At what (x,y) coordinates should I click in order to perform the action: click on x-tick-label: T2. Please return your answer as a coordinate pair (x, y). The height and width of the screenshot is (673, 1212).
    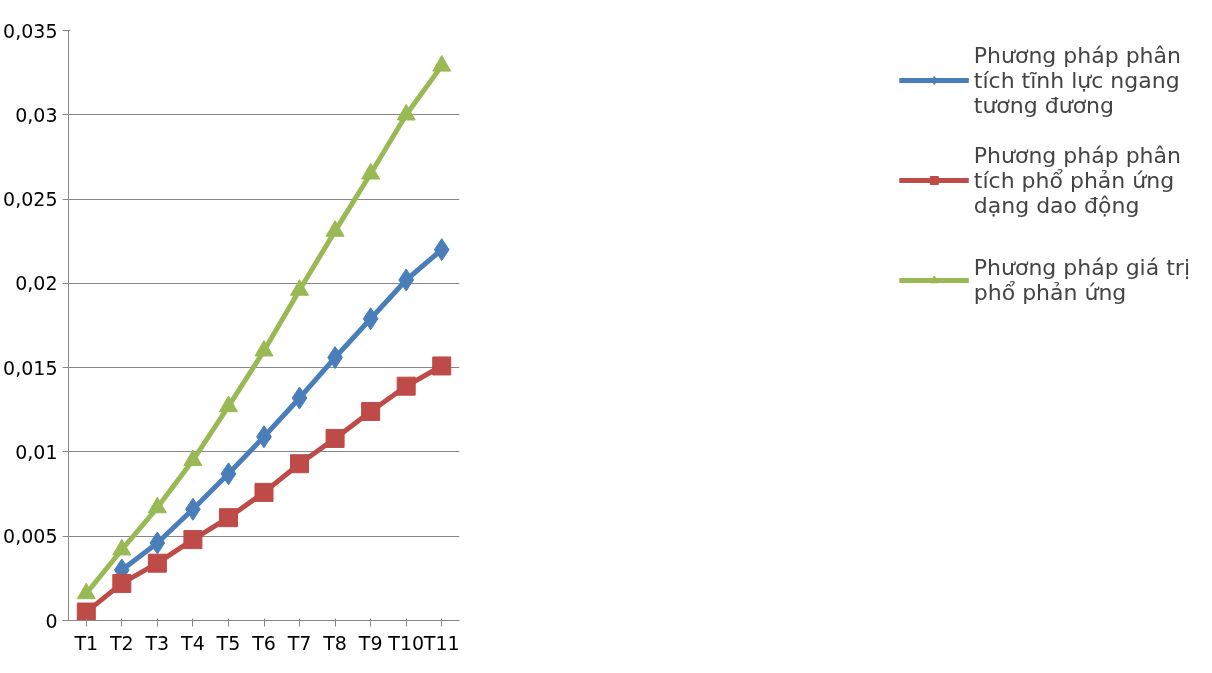
    Looking at the image, I should click on (121, 642).